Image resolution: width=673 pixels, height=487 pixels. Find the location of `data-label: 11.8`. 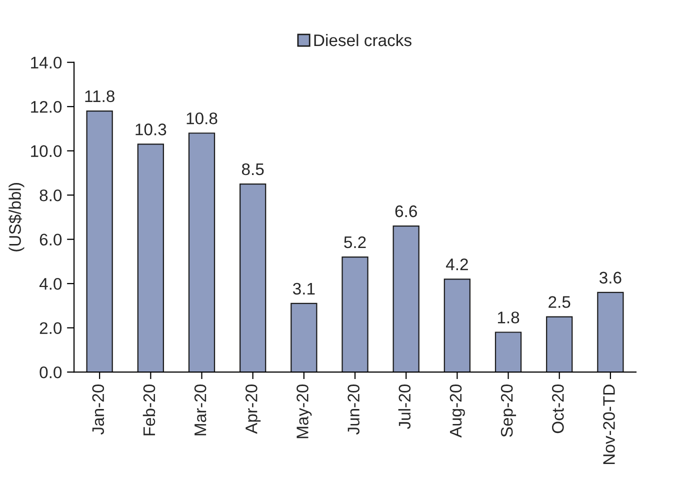

data-label: 11.8 is located at coordinates (99, 96).